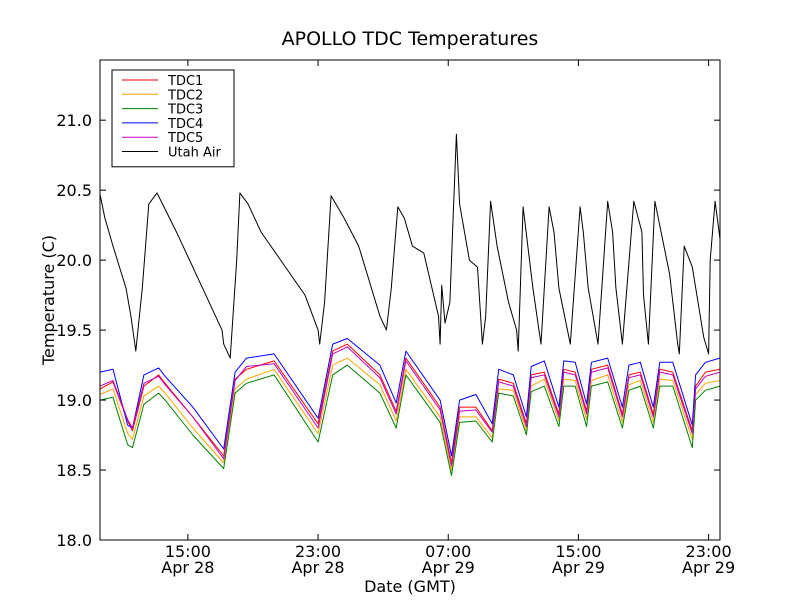 Image resolution: width=800 pixels, height=600 pixels. Describe the element at coordinates (448, 551) in the screenshot. I see `x-tick-time-label: 07:00` at that location.